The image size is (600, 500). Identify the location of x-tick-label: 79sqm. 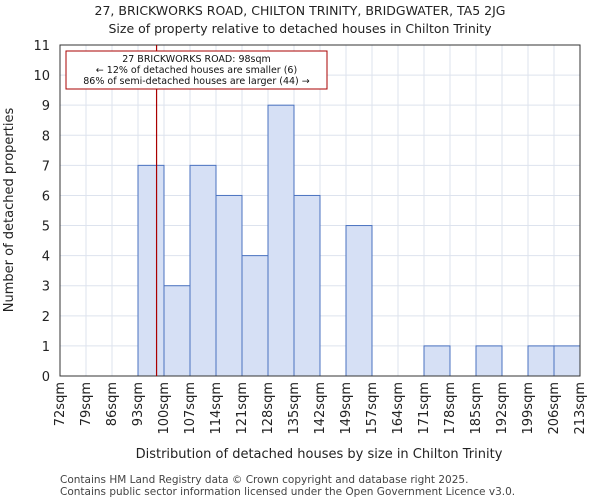
(86, 404).